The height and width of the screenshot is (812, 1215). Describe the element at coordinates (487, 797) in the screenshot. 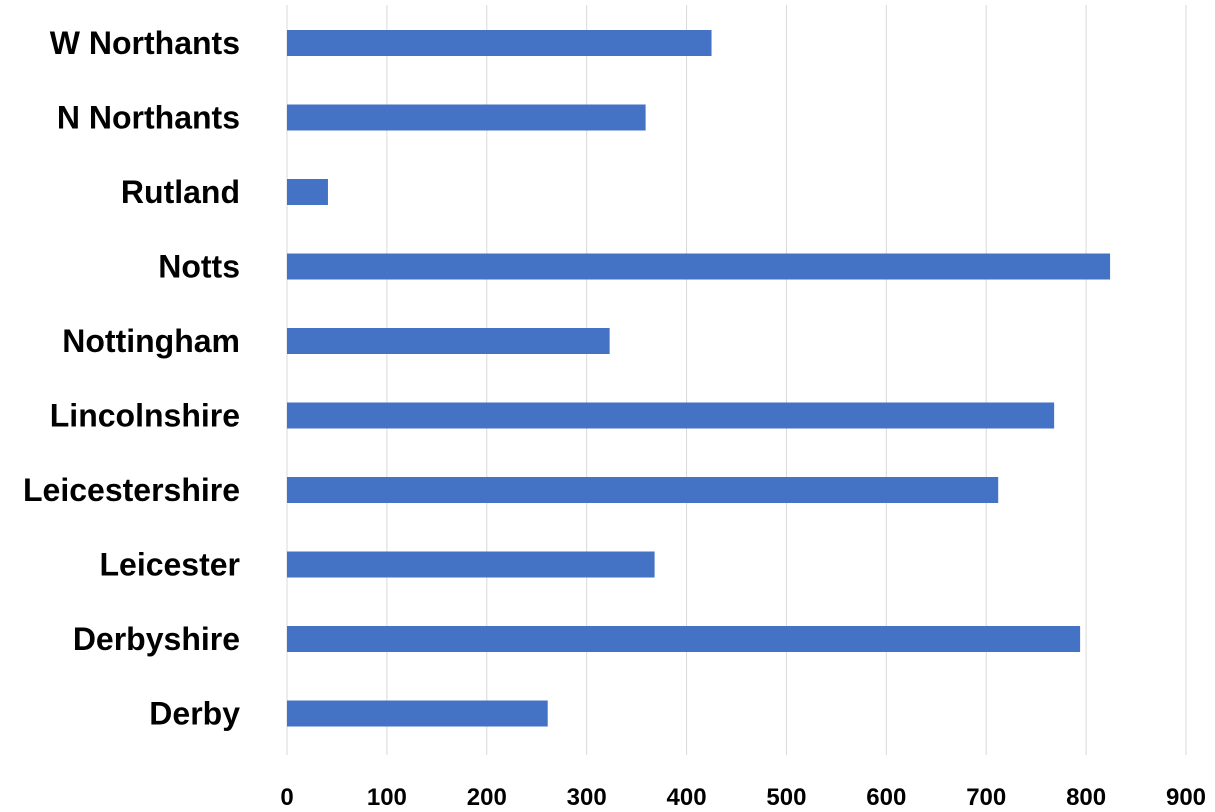

I see `x-tick-label-200: 200` at that location.